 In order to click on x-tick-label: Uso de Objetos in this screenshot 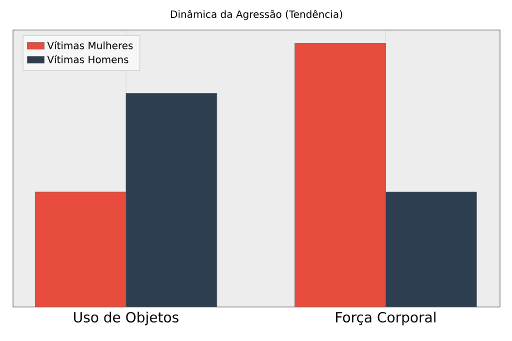, I will do `click(126, 319)`.